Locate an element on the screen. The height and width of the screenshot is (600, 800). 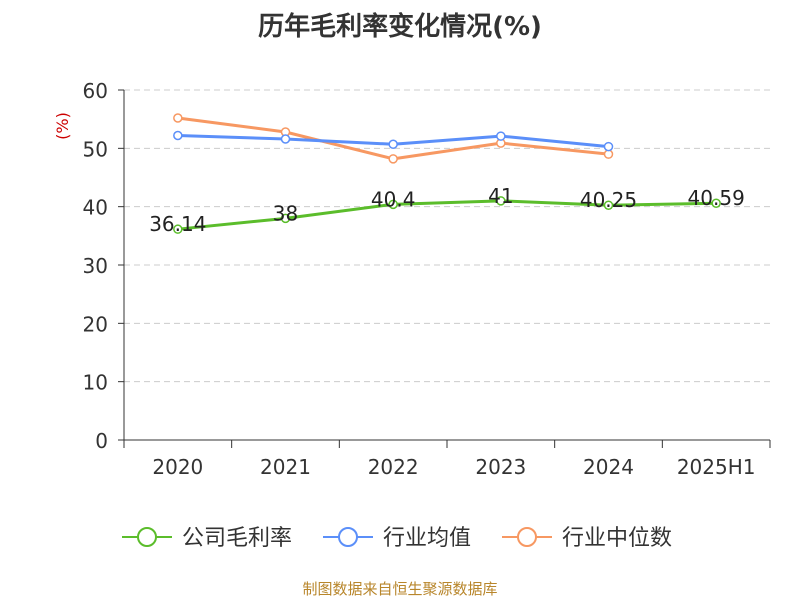
data-label: 36.14 is located at coordinates (177, 224).